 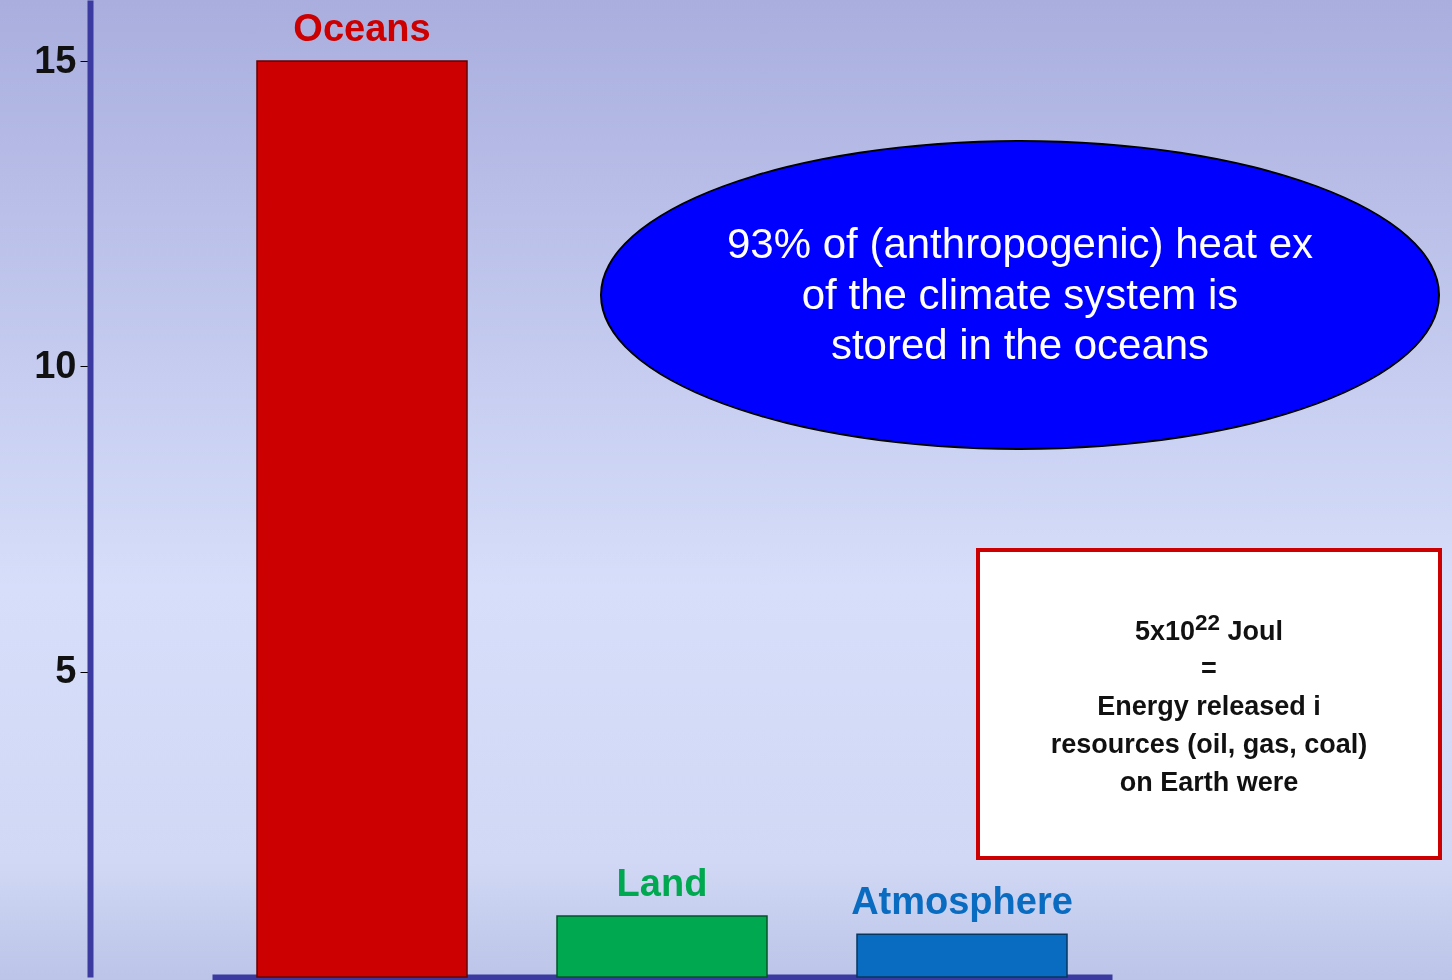 I want to click on text-box: 5x10$^{22}$ Joul = Energy released i resources (oil, gas, coal) on Earth were, so click(x=1209, y=704).